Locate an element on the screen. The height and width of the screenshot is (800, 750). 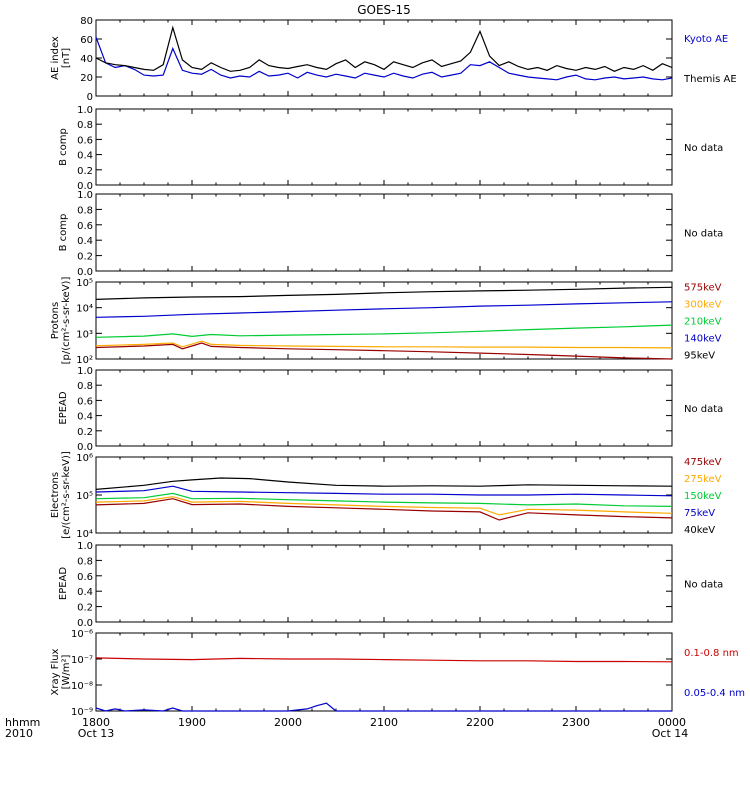
x-tick-label: 2000 is located at coordinates (288, 722).